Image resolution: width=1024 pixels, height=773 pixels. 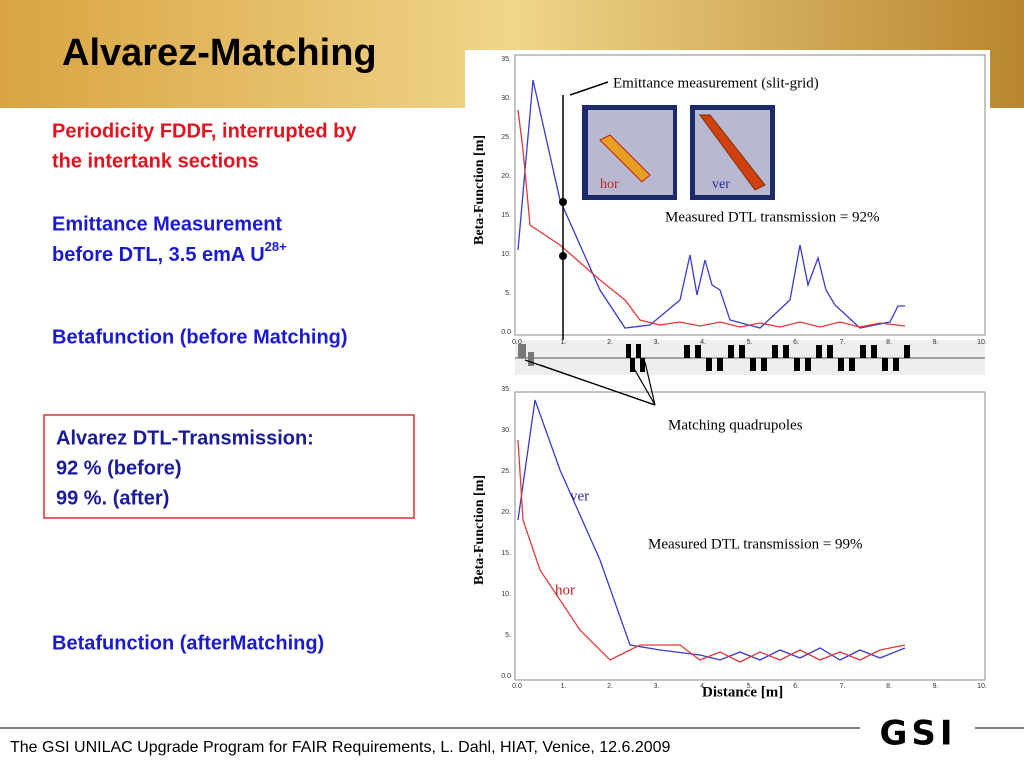 I want to click on text: before DTL, 3.5 emA U28+, so click(x=169, y=252).